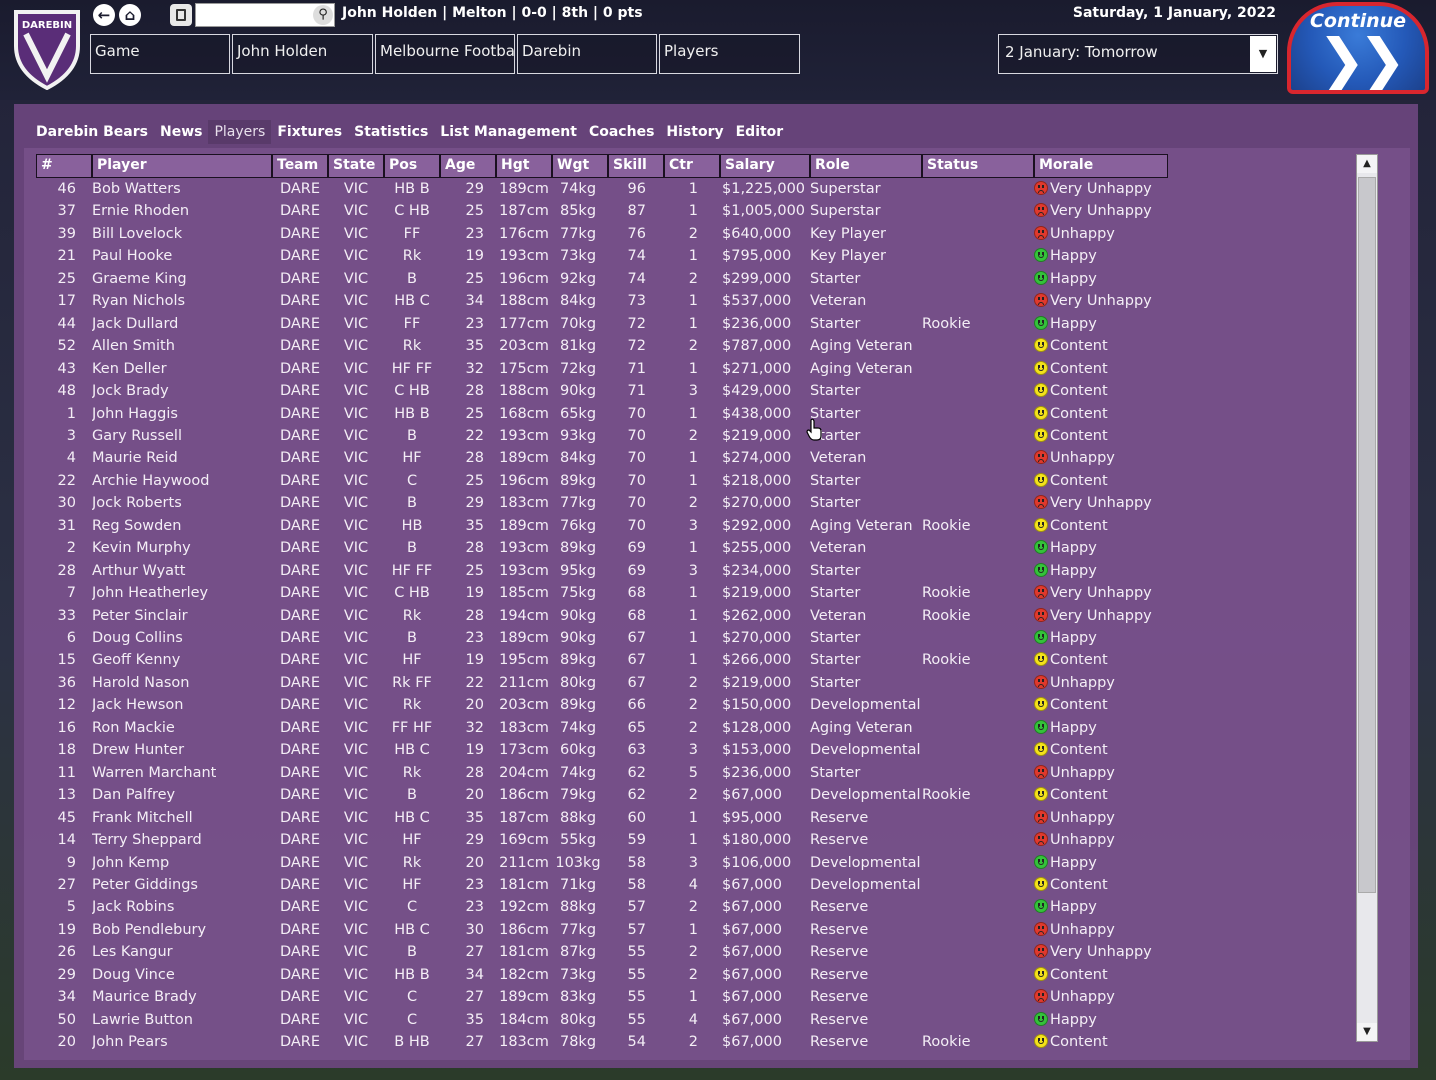 The height and width of the screenshot is (1080, 1436). Describe the element at coordinates (139, 570) in the screenshot. I see `cell-player: Arthur Wyatt` at that location.